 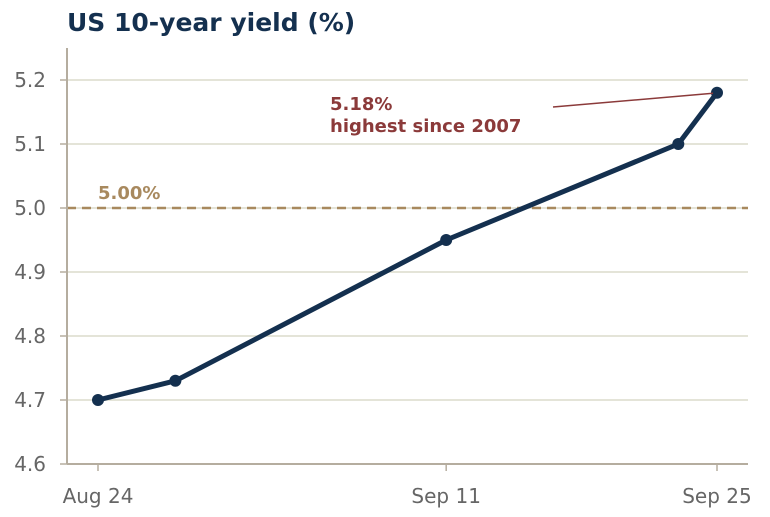 What do you see at coordinates (30, 400) in the screenshot?
I see `y-tick-label: 4.7` at bounding box center [30, 400].